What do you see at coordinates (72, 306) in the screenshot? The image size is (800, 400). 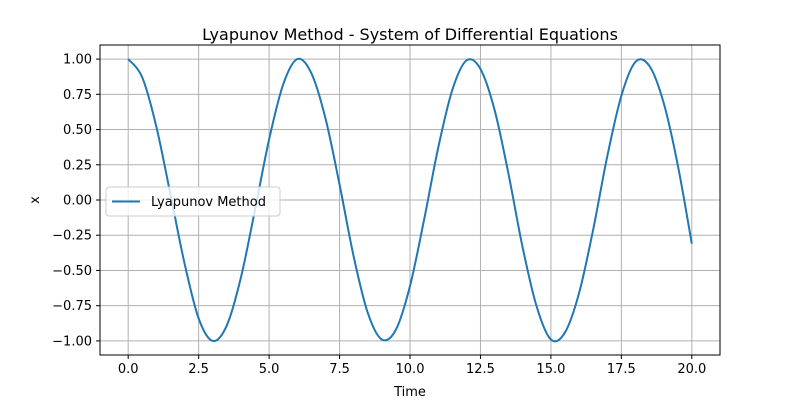 I see `y-tick-label: −0.75` at bounding box center [72, 306].